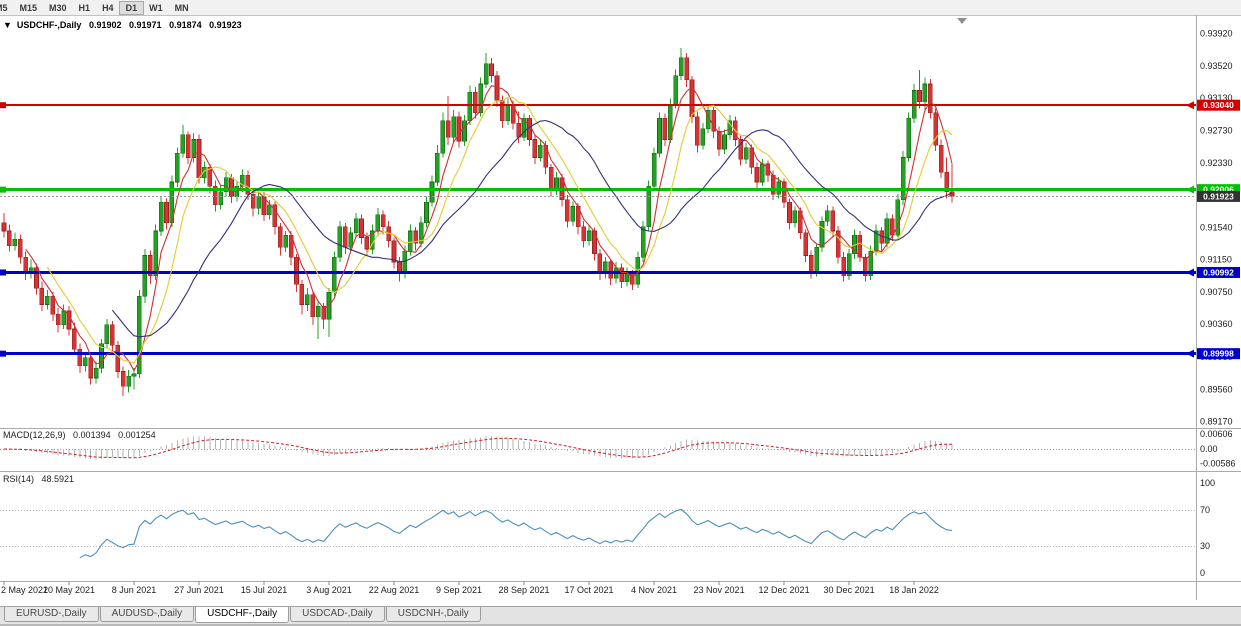 Image resolution: width=1241 pixels, height=626 pixels. I want to click on timeframe-button-h4: H4, so click(108, 7).